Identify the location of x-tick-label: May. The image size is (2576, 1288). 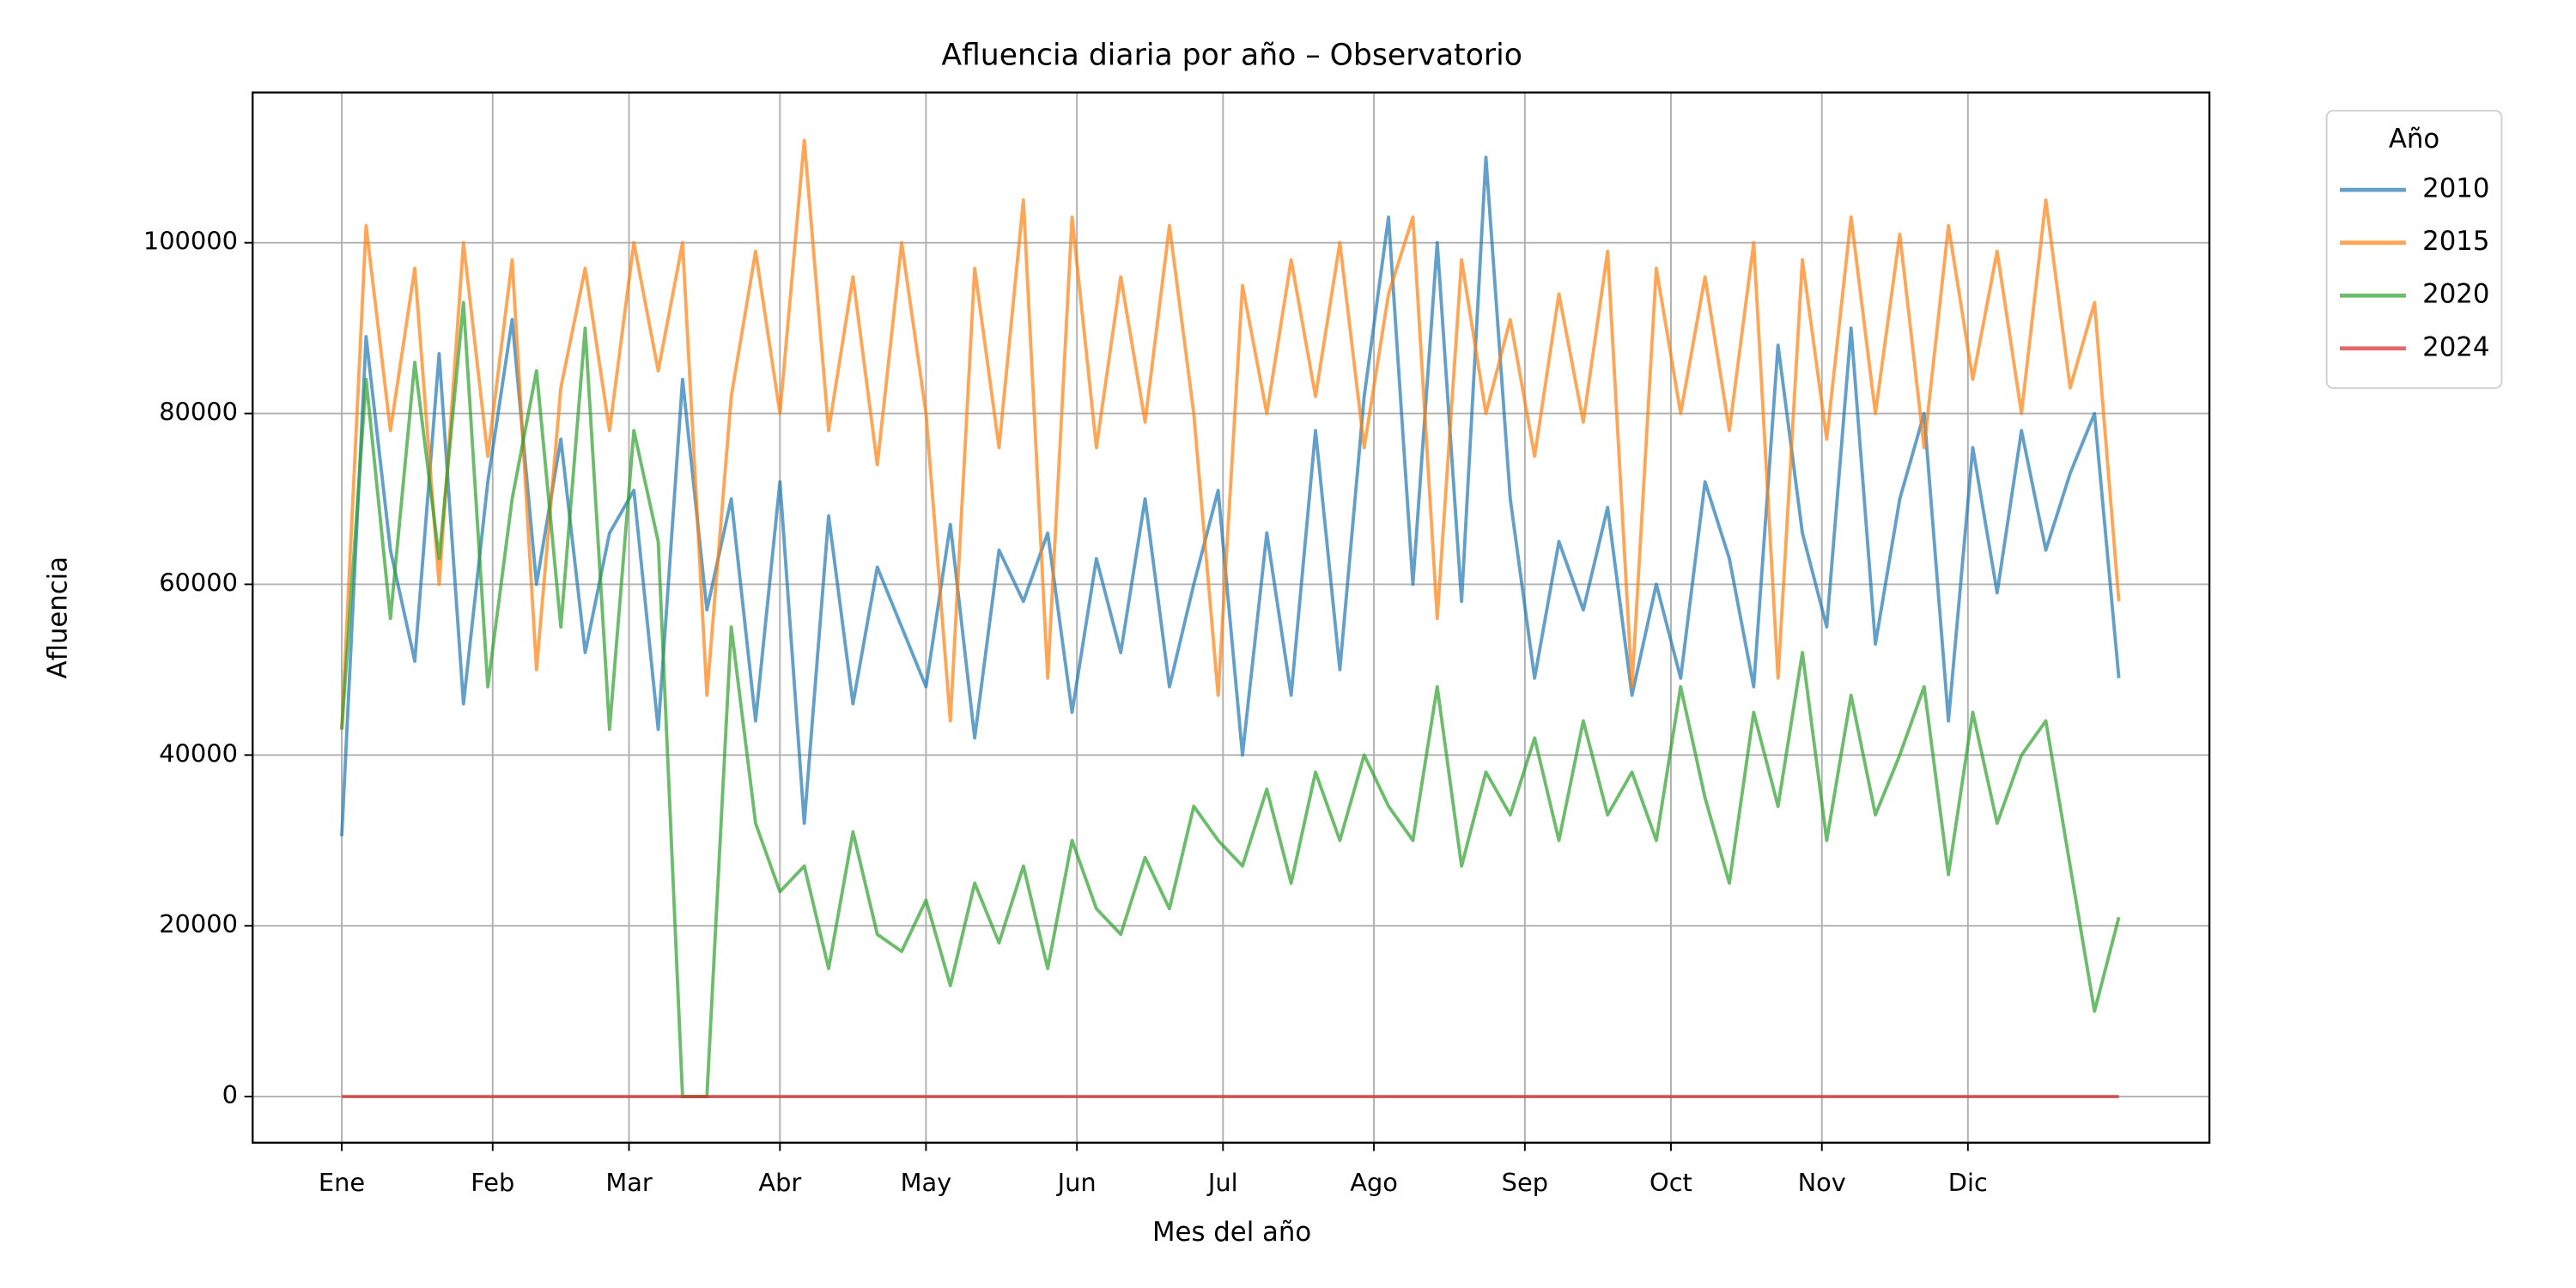
(926, 1182).